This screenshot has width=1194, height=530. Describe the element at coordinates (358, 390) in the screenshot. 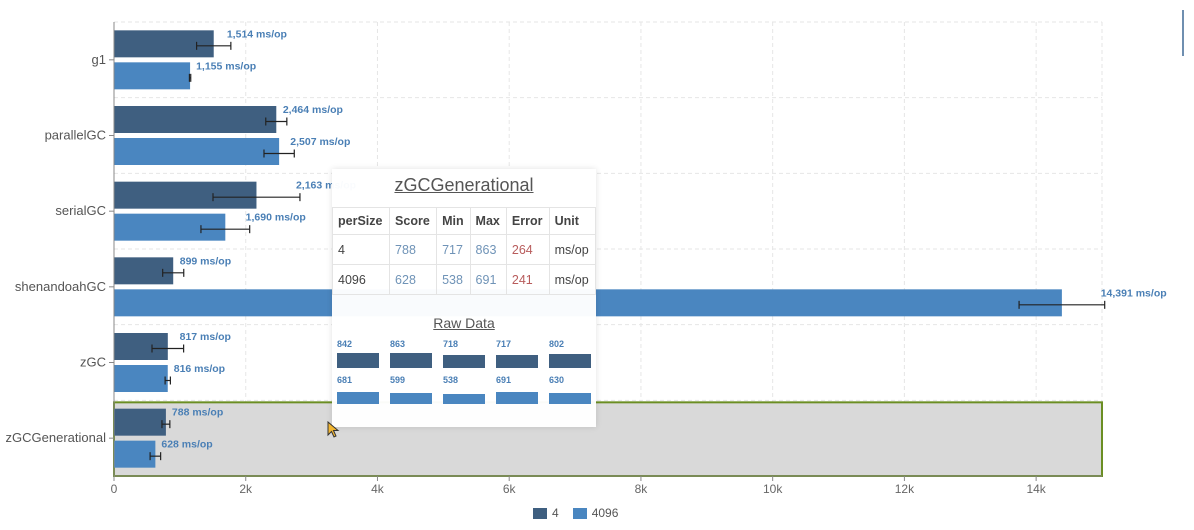

I see `raw-data-cell: 681` at that location.